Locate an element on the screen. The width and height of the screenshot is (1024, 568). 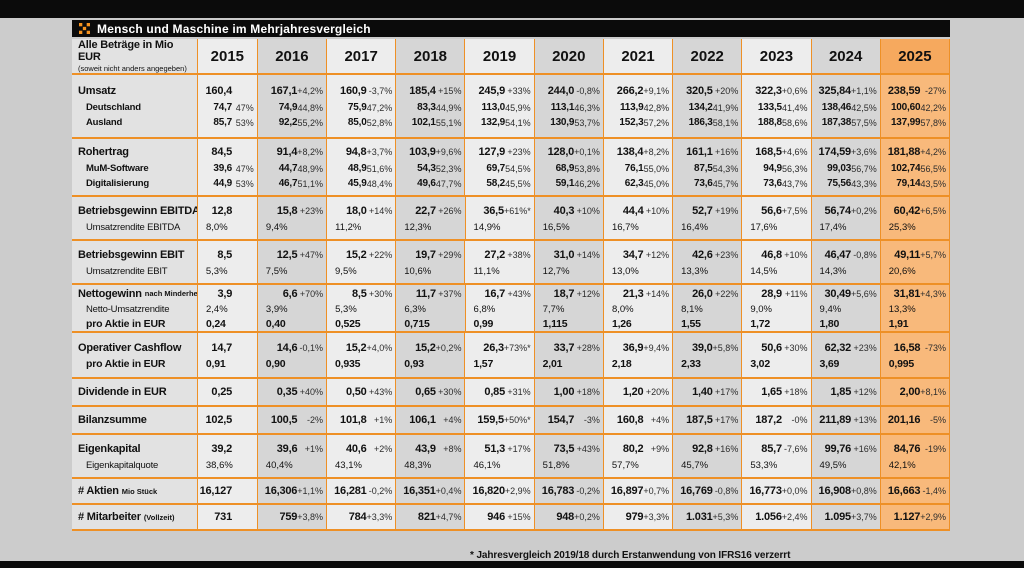
cell-eigenkapitalquote-2015: 38,6% is located at coordinates (227, 465).